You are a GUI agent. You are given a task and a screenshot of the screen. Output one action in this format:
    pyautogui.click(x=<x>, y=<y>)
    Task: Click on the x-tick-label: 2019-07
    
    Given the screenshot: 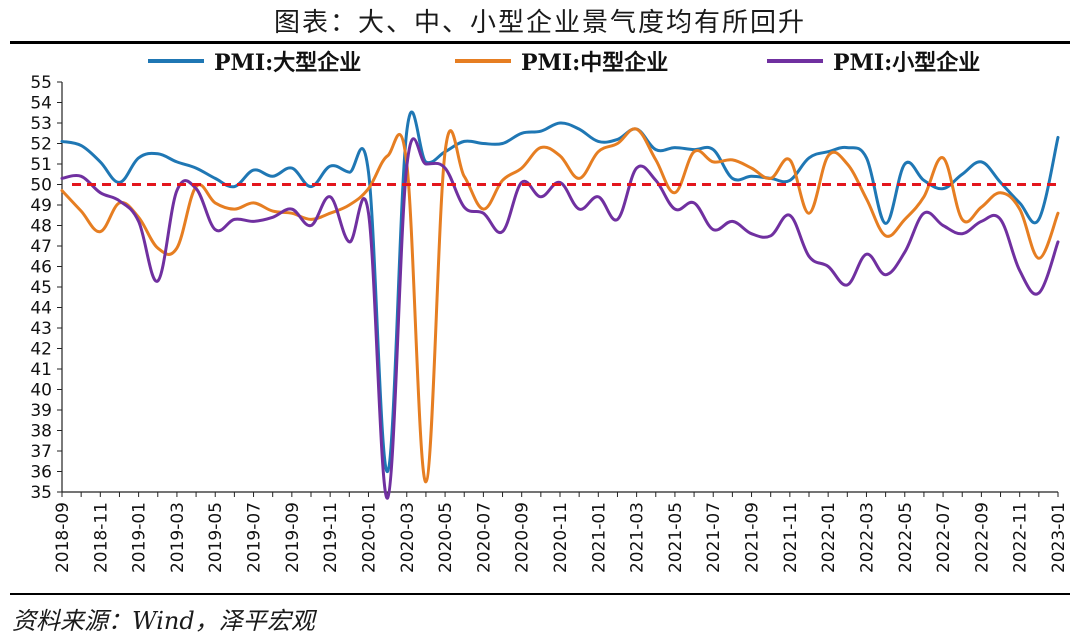 What is the action you would take?
    pyautogui.click(x=255, y=537)
    